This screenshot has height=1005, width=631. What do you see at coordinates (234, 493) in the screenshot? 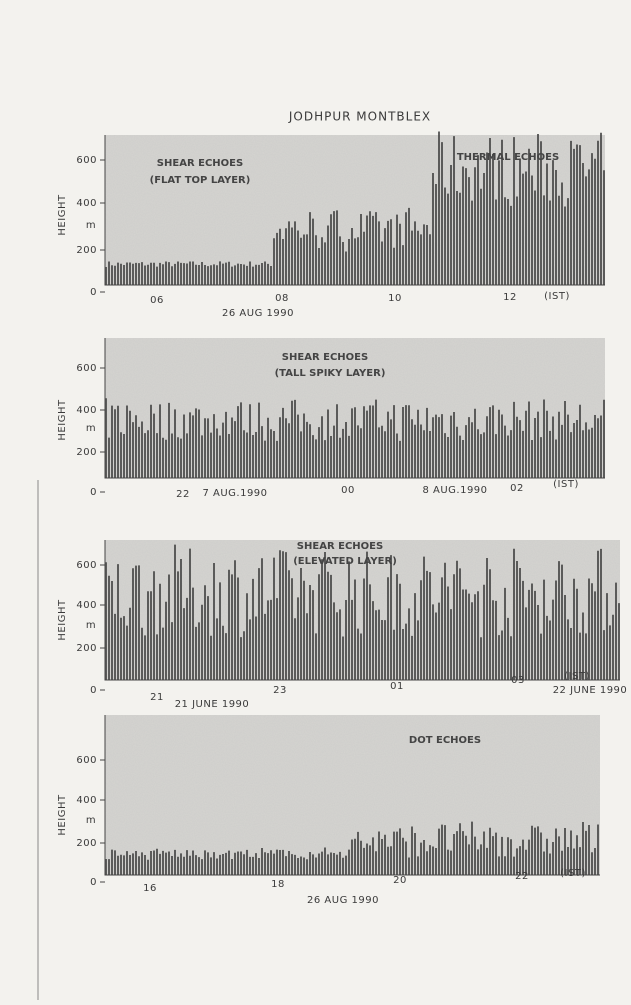
I see `date-label: 7 AUG.1990` at bounding box center [234, 493].